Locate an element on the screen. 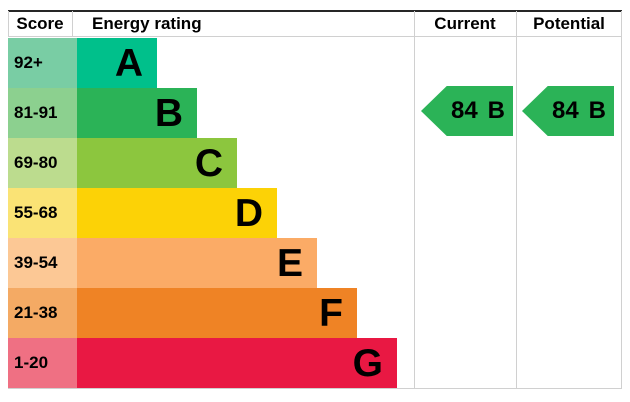 The height and width of the screenshot is (402, 630). band-letter: D is located at coordinates (248, 213).